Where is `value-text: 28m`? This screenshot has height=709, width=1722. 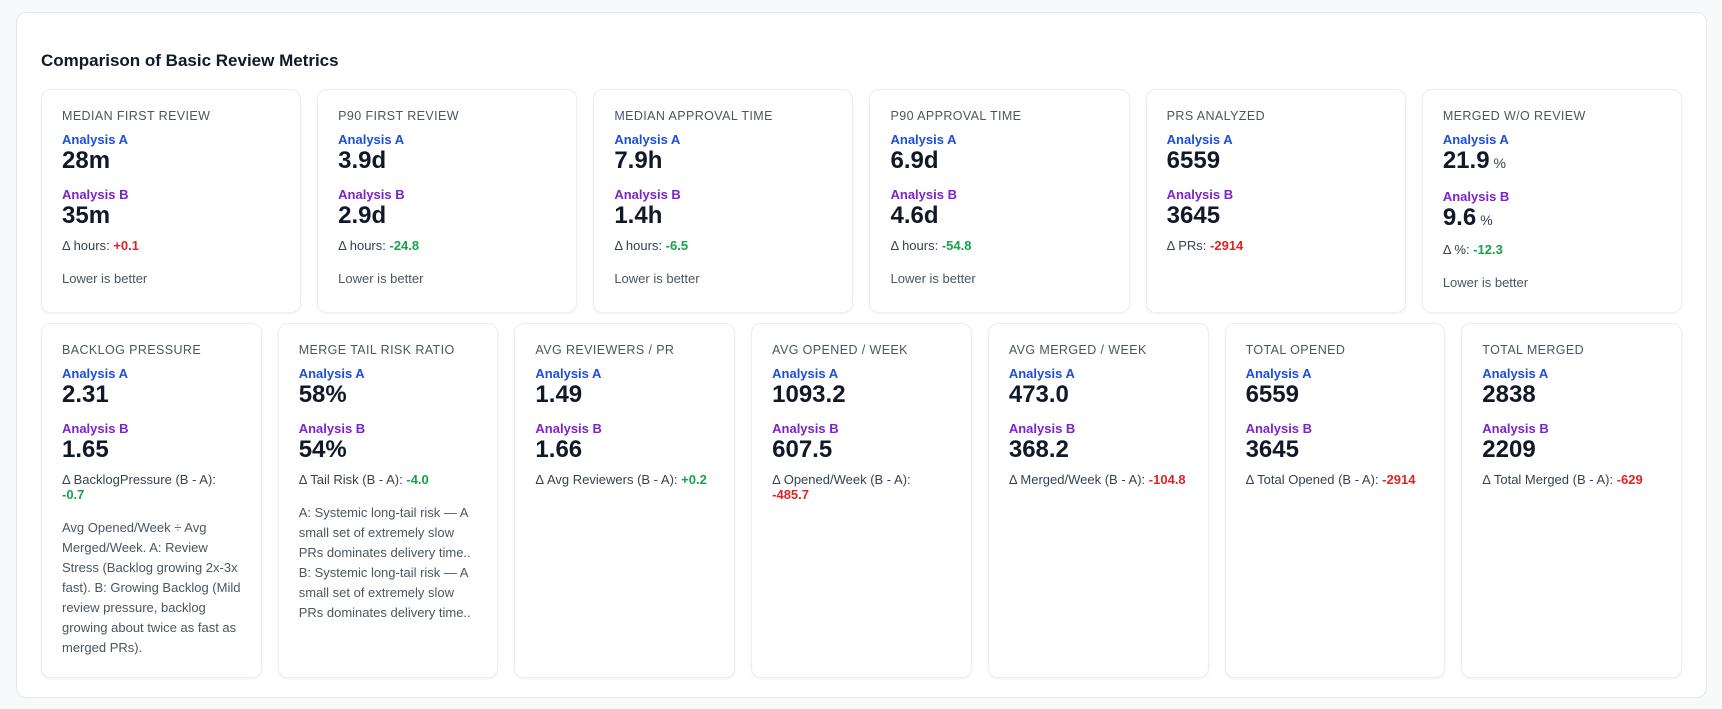 value-text: 28m is located at coordinates (86, 160).